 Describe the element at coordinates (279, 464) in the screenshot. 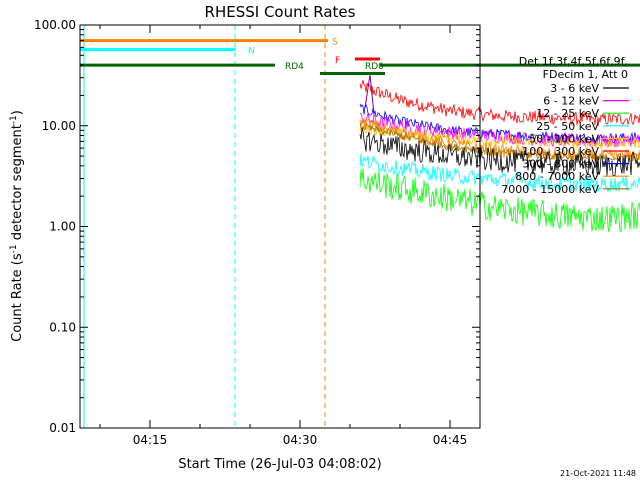

I see `x-axis-label: Start Time (26-Jul-03 04:08:02)` at that location.